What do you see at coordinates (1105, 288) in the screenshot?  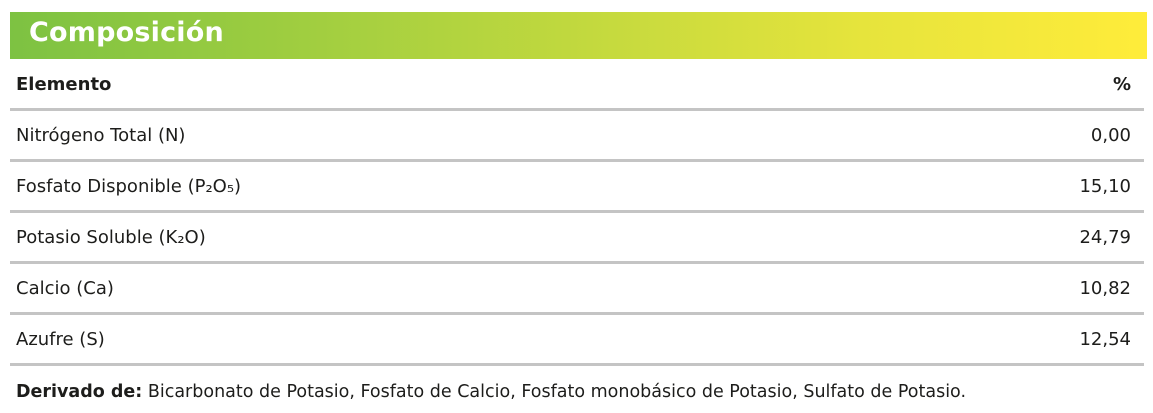 I see `element-percent: 10,82` at bounding box center [1105, 288].